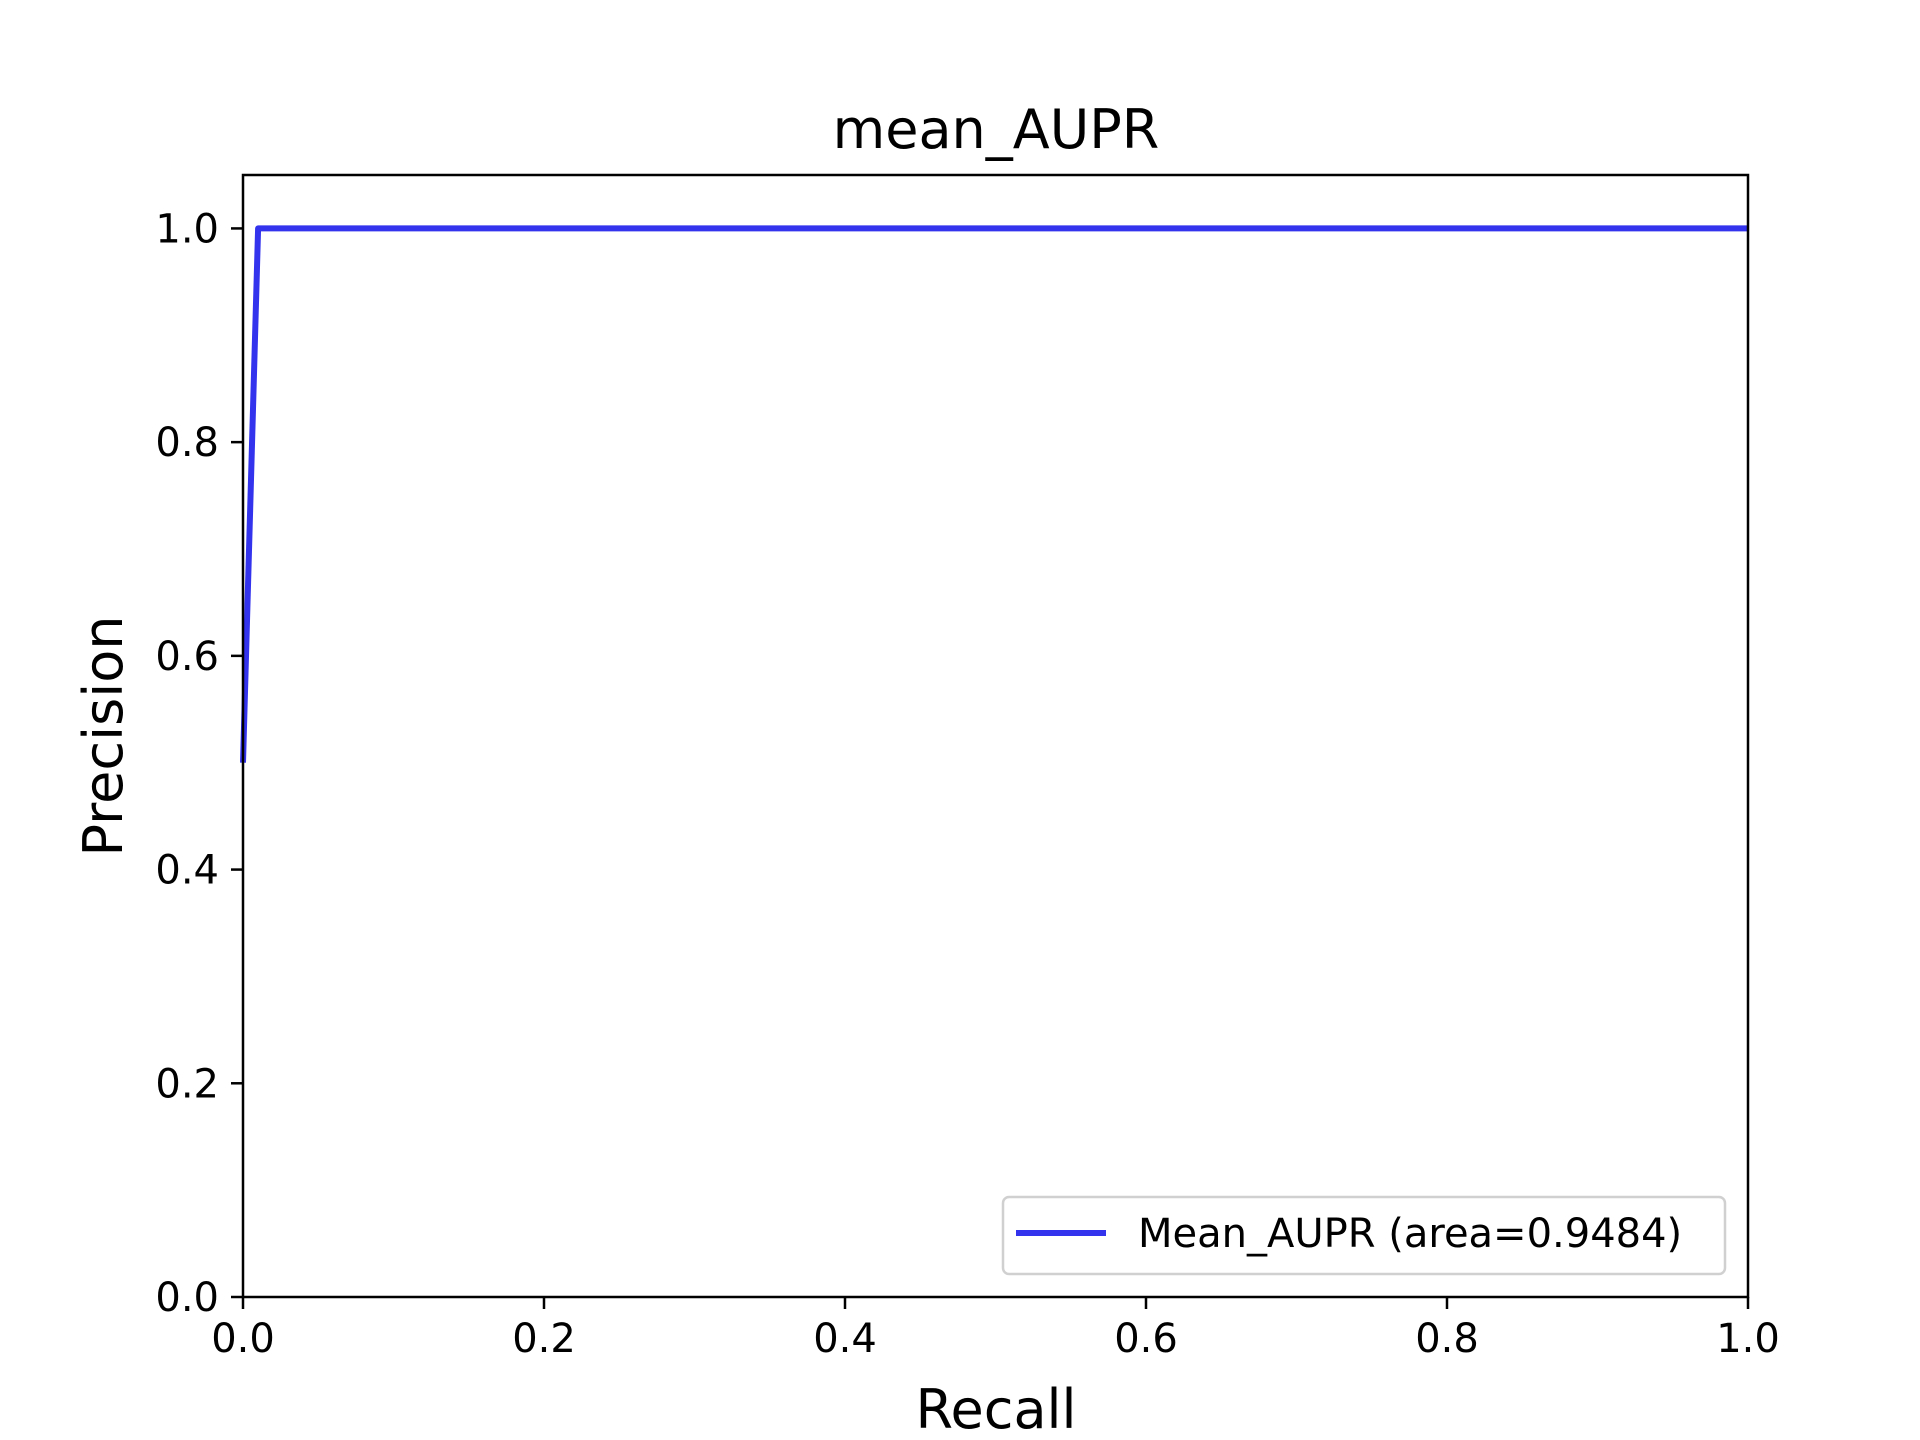 The width and height of the screenshot is (1920, 1440). Describe the element at coordinates (243, 1339) in the screenshot. I see `x-tick-label: 0.0` at that location.